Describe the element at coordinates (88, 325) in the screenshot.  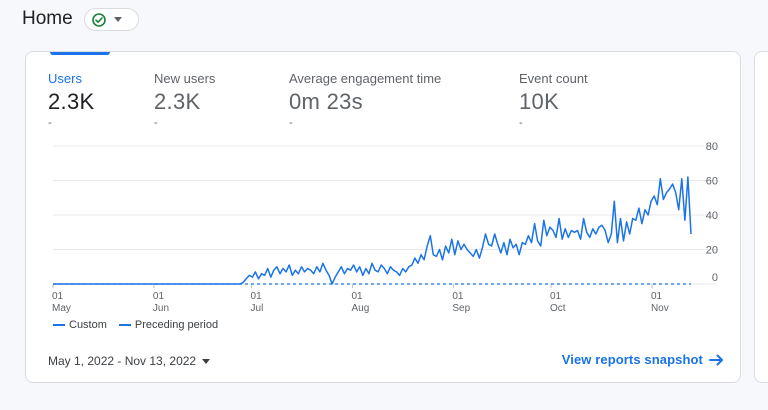
I see `legend-label: Custom` at that location.